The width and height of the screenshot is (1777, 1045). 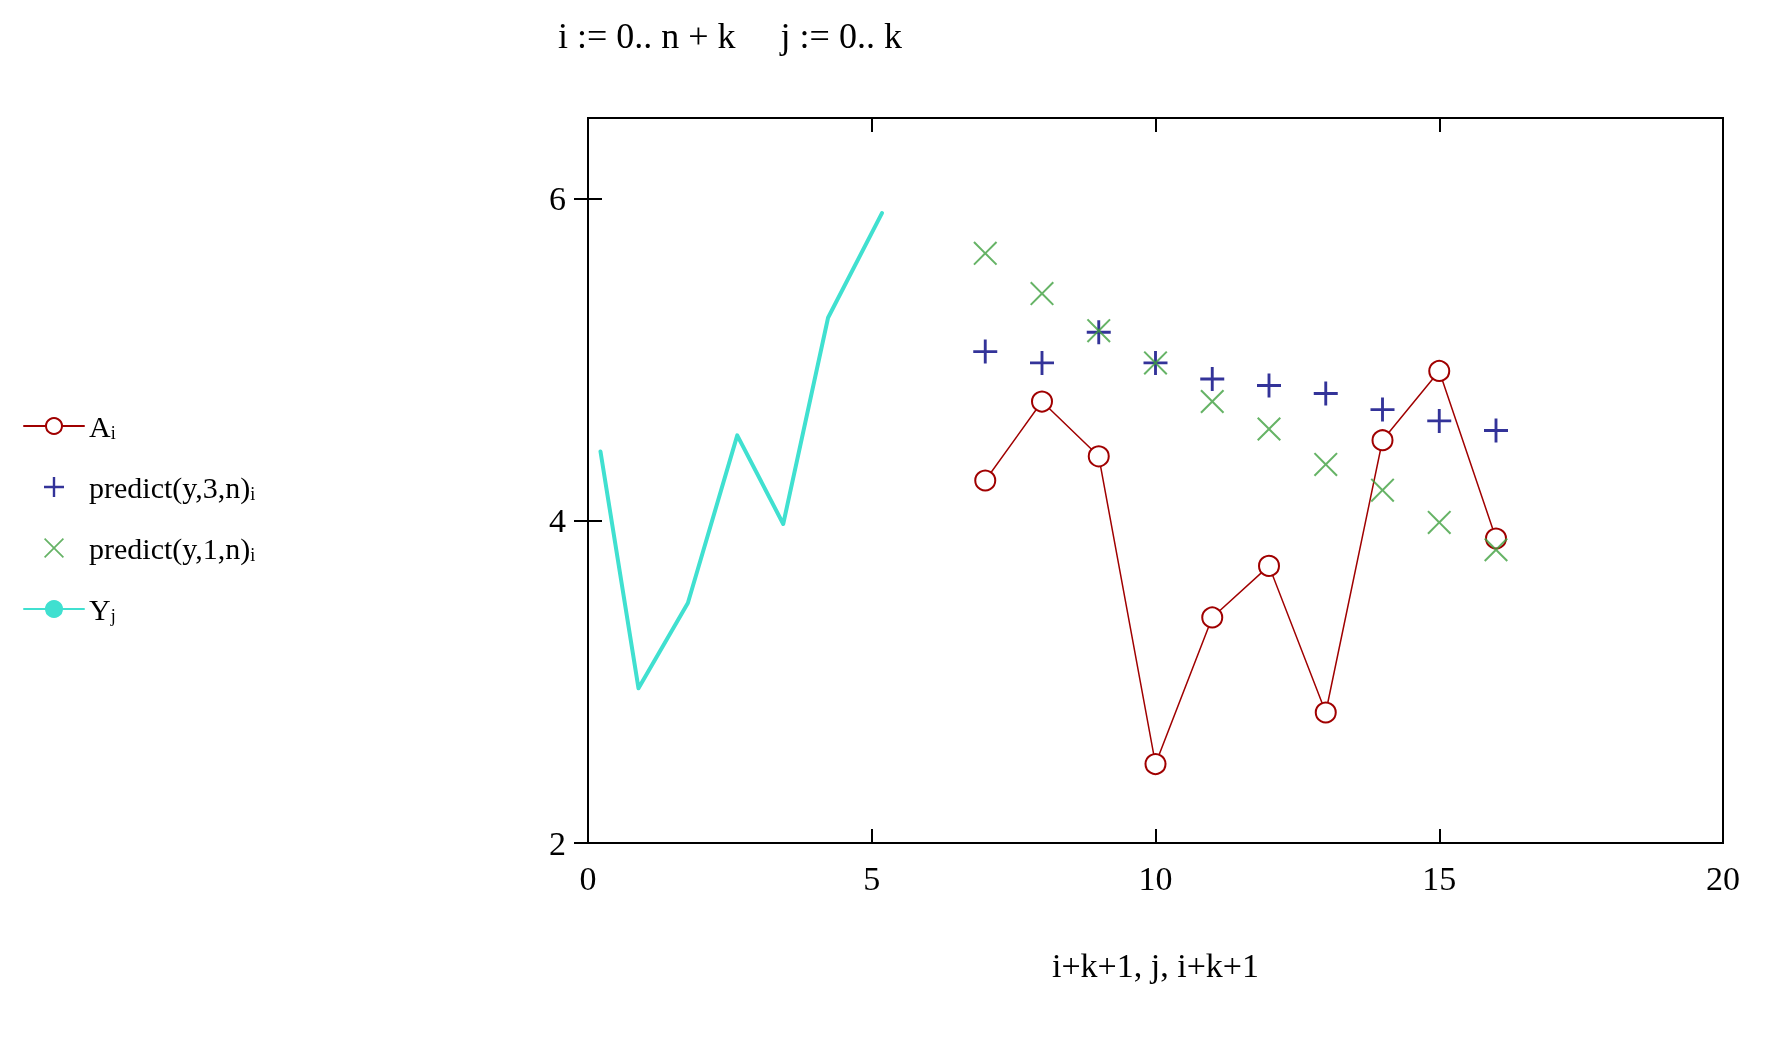 I want to click on y-tick-label: 6, so click(x=557, y=199).